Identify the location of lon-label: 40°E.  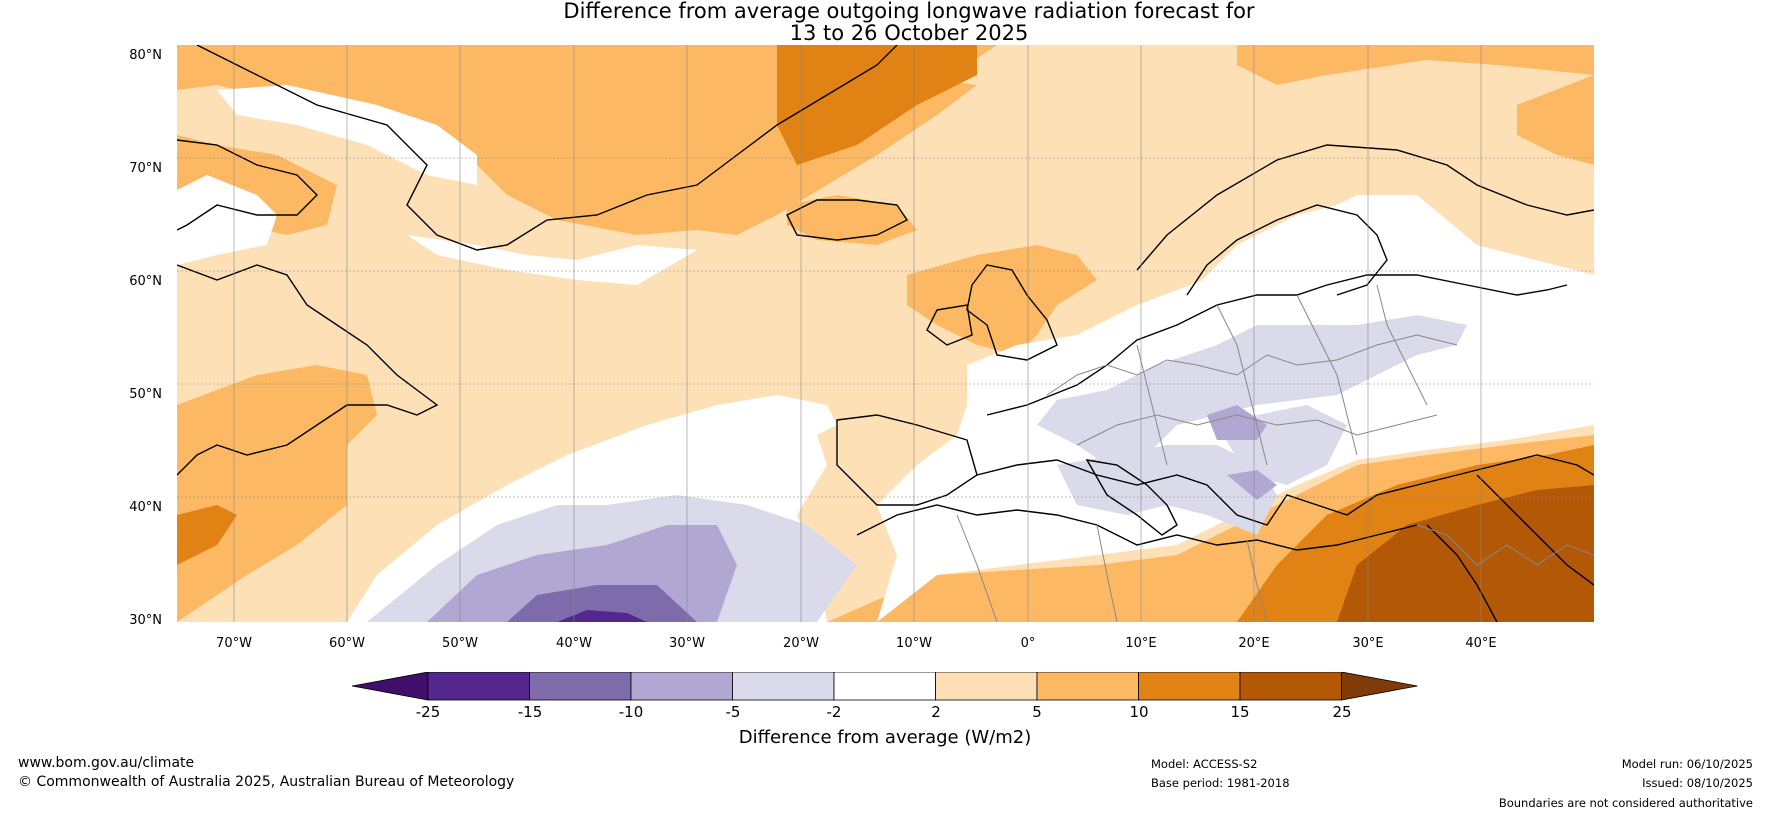
(1481, 643).